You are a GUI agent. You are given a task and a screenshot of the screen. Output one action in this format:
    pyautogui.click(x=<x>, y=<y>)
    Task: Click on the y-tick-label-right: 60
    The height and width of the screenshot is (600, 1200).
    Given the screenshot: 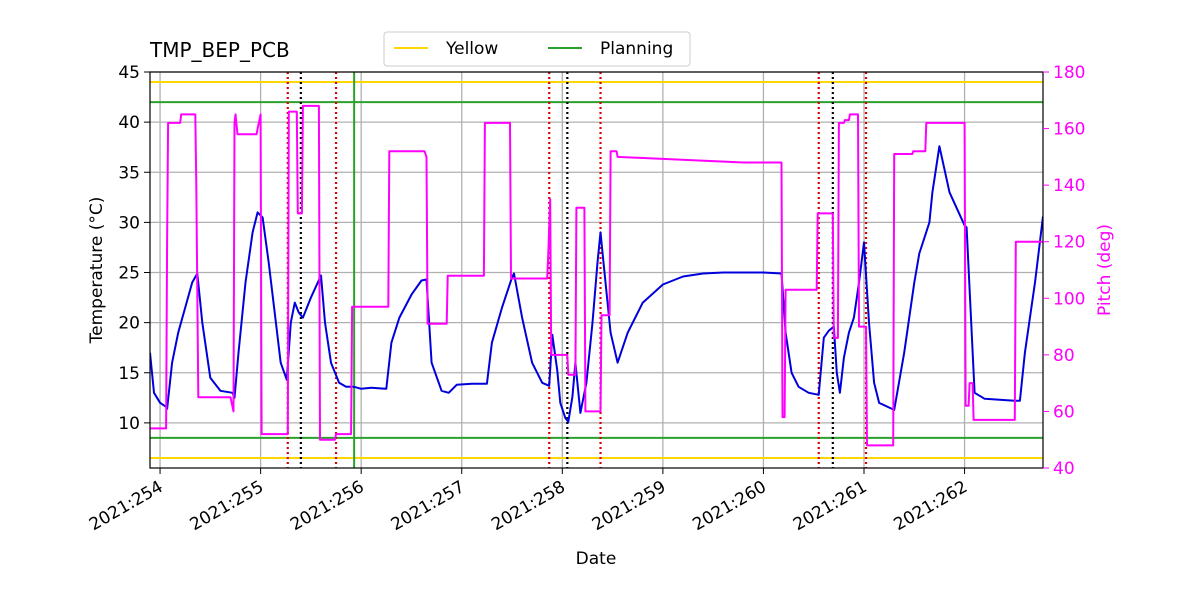 What is the action you would take?
    pyautogui.click(x=1064, y=412)
    